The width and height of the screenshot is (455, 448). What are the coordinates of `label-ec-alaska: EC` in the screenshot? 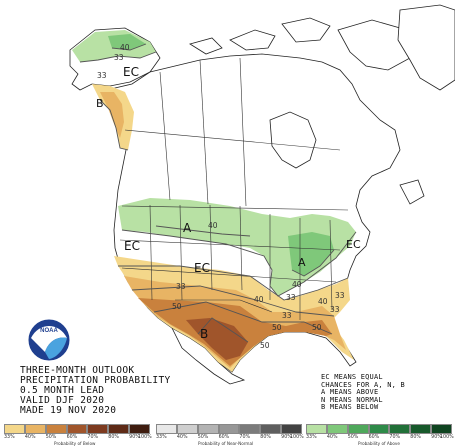 It's located at (131, 72).